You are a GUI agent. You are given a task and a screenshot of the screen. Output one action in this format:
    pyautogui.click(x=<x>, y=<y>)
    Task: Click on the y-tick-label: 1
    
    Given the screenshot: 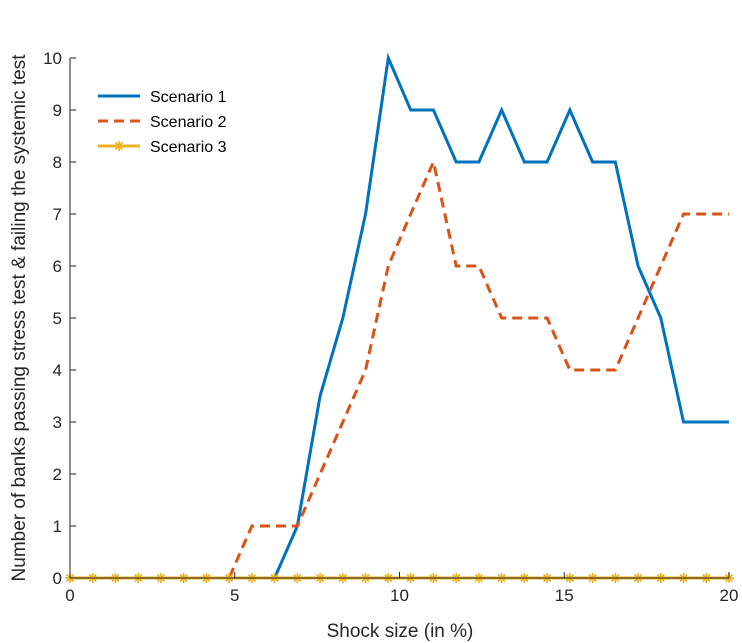 What is the action you would take?
    pyautogui.click(x=57, y=526)
    